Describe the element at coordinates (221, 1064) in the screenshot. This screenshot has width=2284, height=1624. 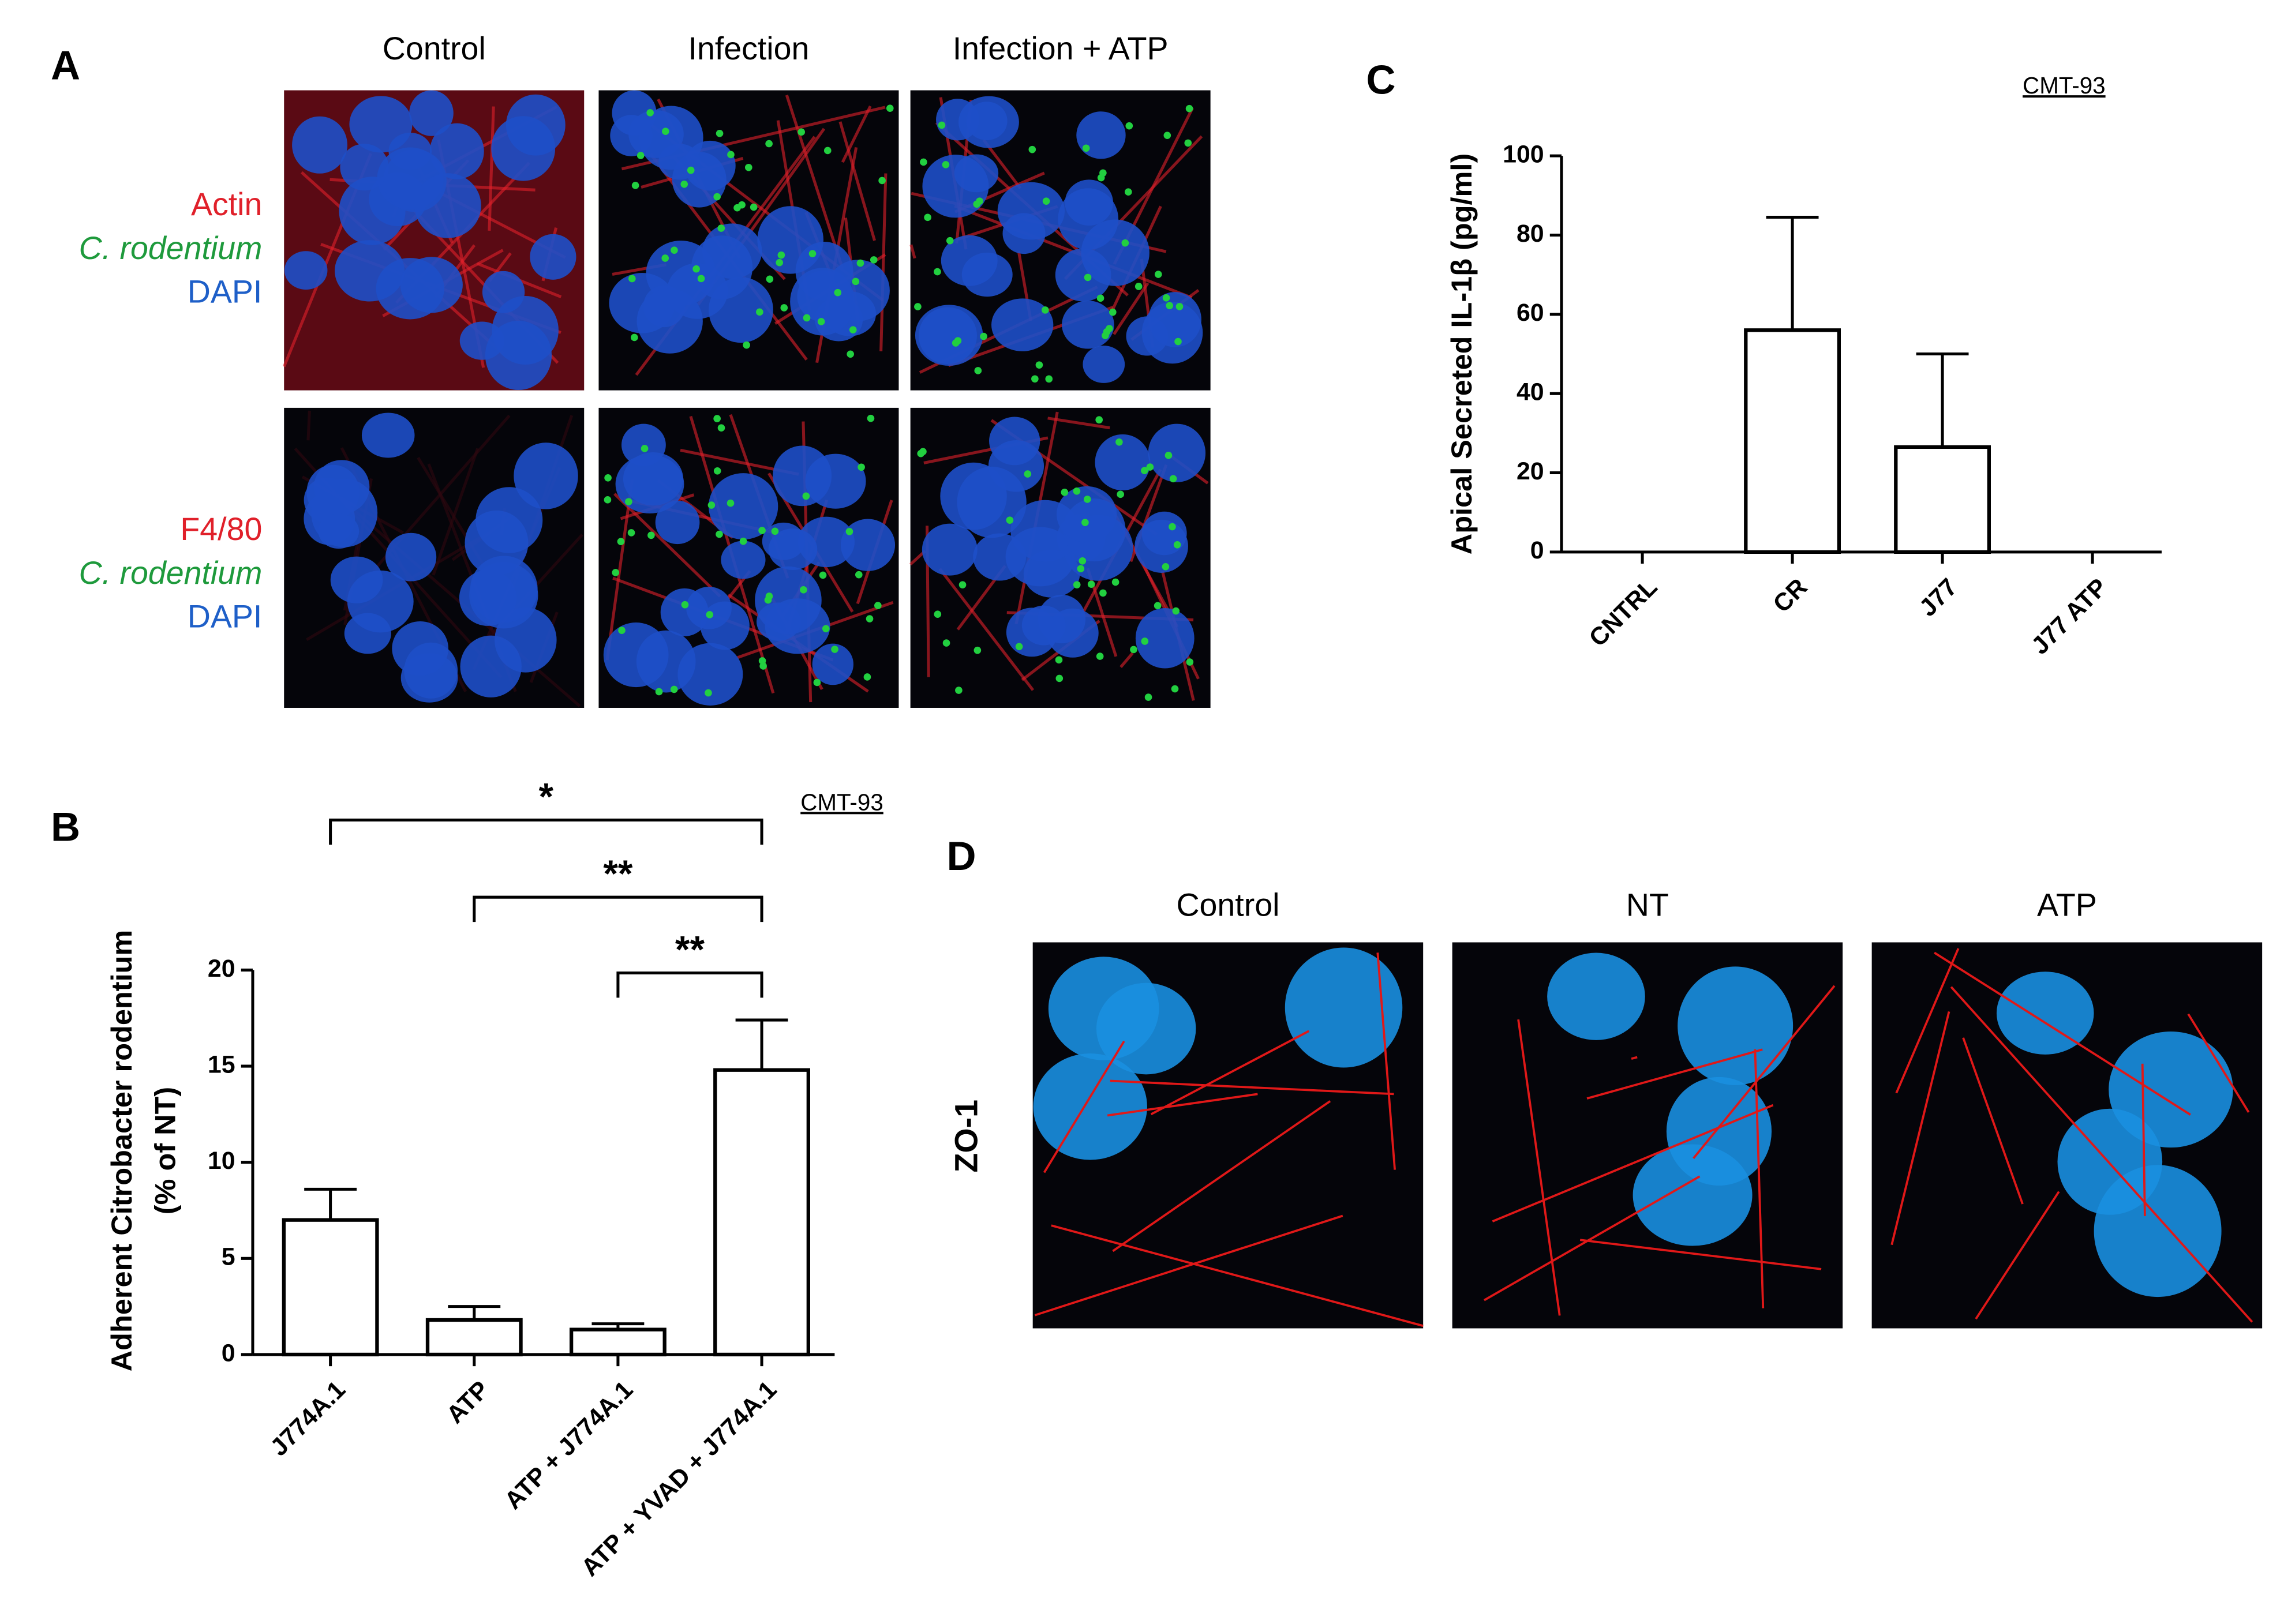
I see `y-tick-label: 15` at that location.